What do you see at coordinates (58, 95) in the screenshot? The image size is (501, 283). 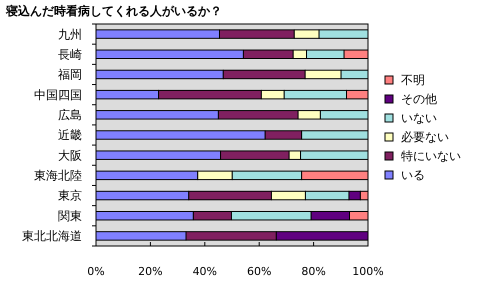 I see `y-tick-label: 中国四国` at bounding box center [58, 95].